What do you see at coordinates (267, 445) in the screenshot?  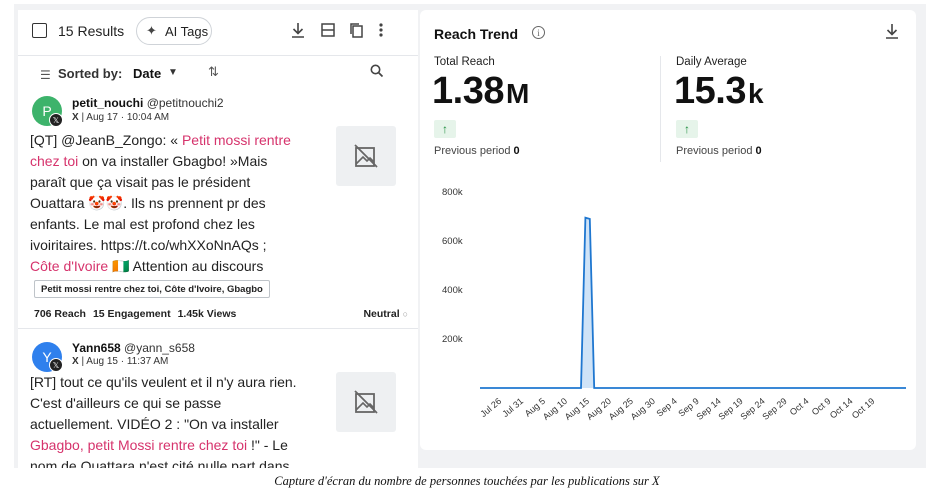 I see `post-text-segment: !" - Le` at bounding box center [267, 445].